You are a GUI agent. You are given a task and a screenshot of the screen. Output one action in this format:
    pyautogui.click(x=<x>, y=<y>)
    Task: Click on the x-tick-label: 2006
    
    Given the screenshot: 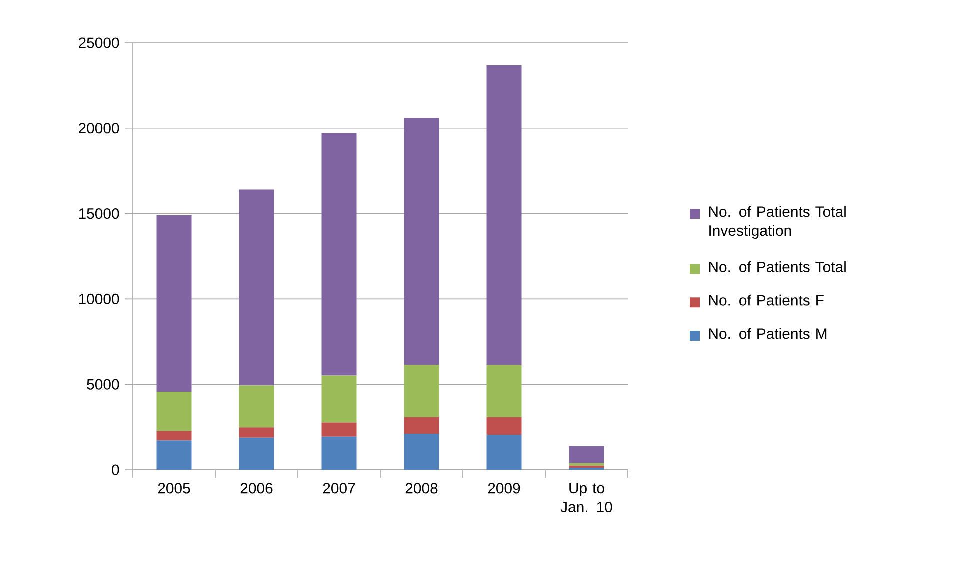 What is the action you would take?
    pyautogui.click(x=256, y=488)
    